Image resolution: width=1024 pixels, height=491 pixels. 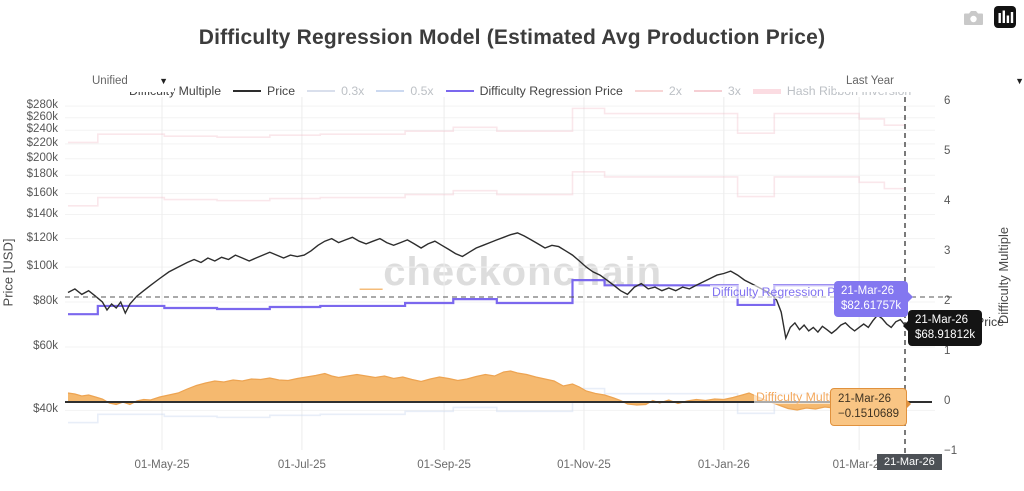 I want to click on y-right-tick: 1, so click(x=947, y=351).